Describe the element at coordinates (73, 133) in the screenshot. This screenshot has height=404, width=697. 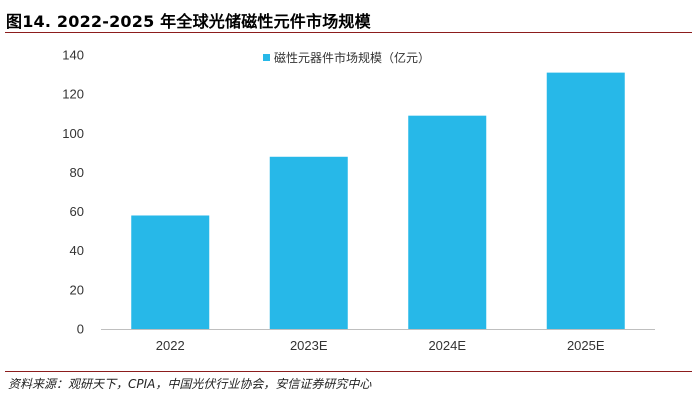
I see `y-tick-label: 100` at that location.